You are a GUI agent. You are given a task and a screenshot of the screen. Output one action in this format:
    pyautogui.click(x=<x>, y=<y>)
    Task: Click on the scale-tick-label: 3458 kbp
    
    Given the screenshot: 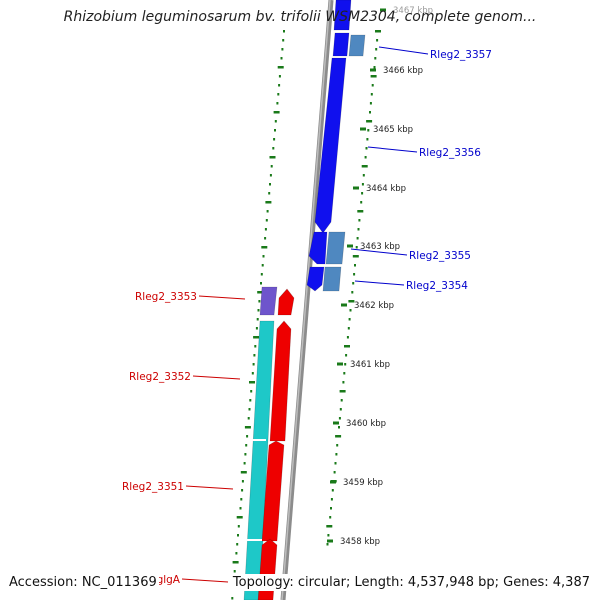 What is the action you would take?
    pyautogui.click(x=360, y=542)
    